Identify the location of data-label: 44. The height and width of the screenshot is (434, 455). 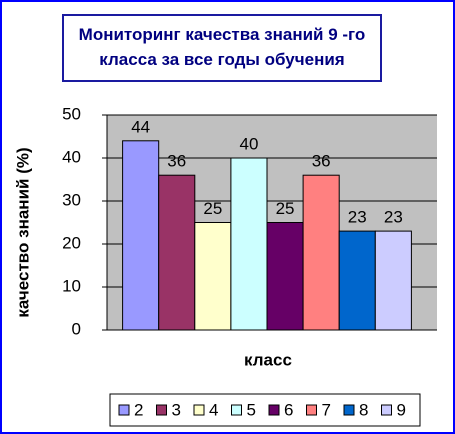
(140, 126).